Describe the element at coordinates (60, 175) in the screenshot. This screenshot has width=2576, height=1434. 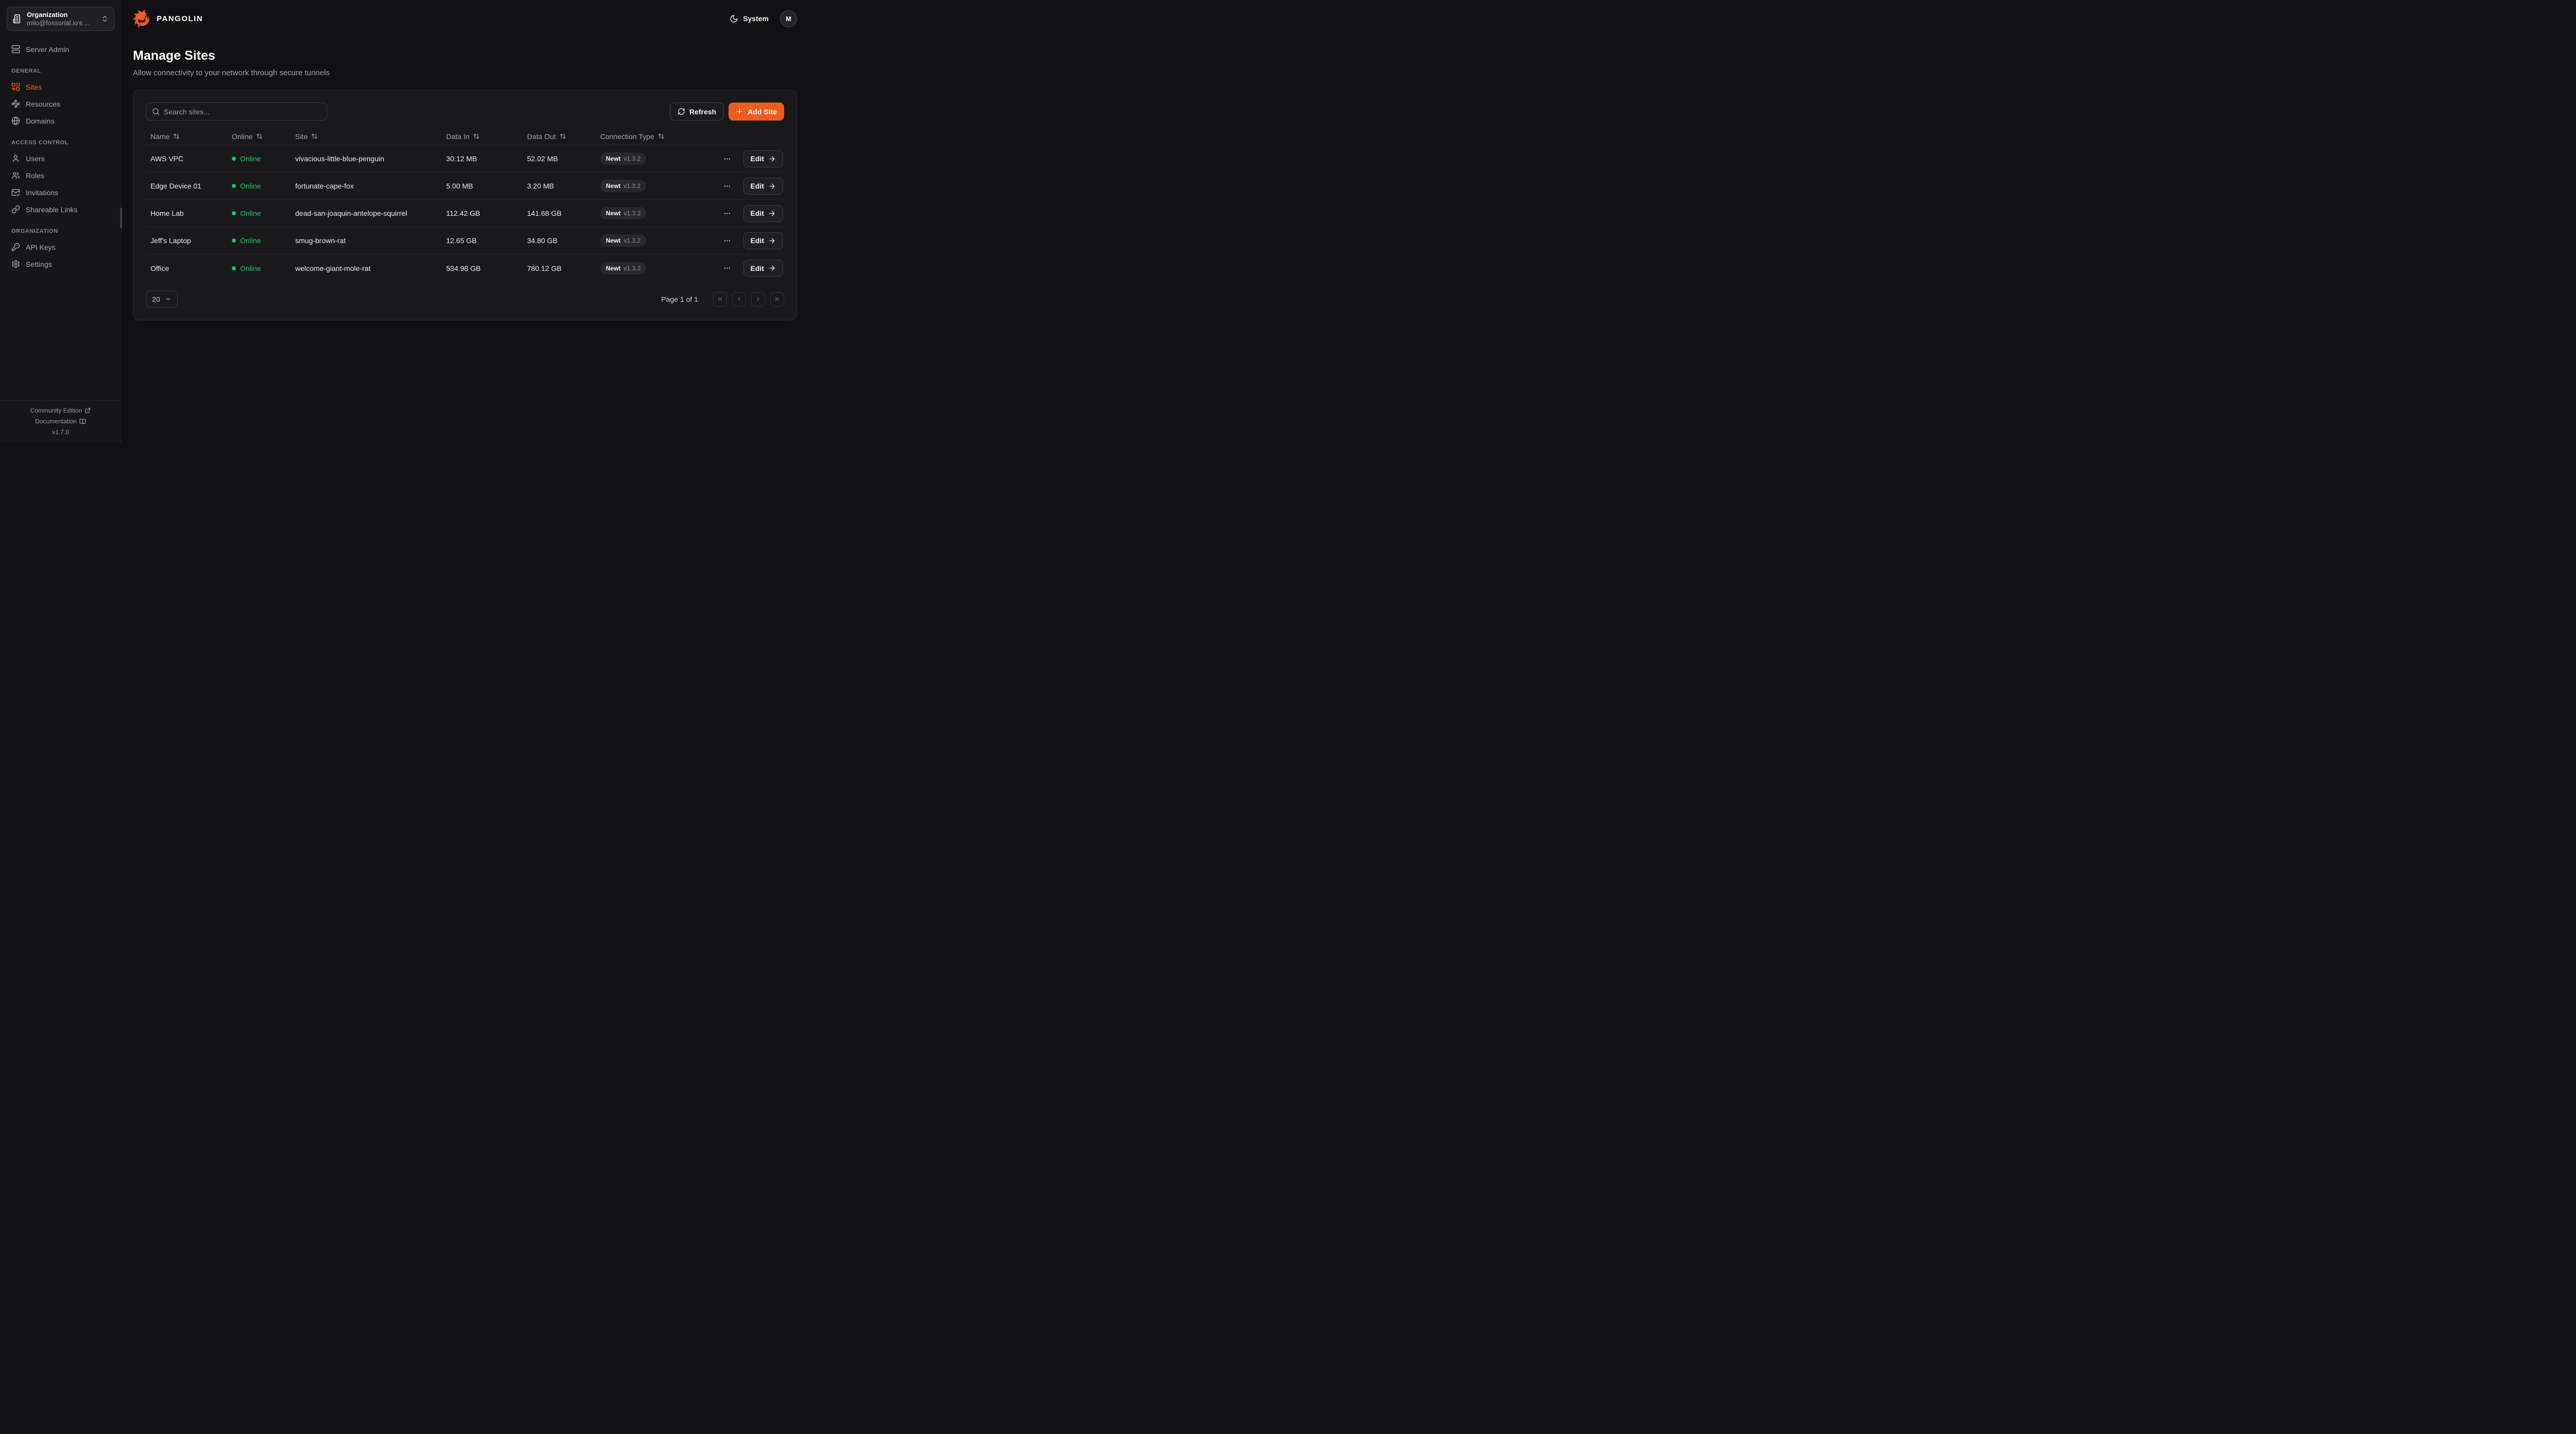
I see `sidebar-item-roles: Roles` at that location.